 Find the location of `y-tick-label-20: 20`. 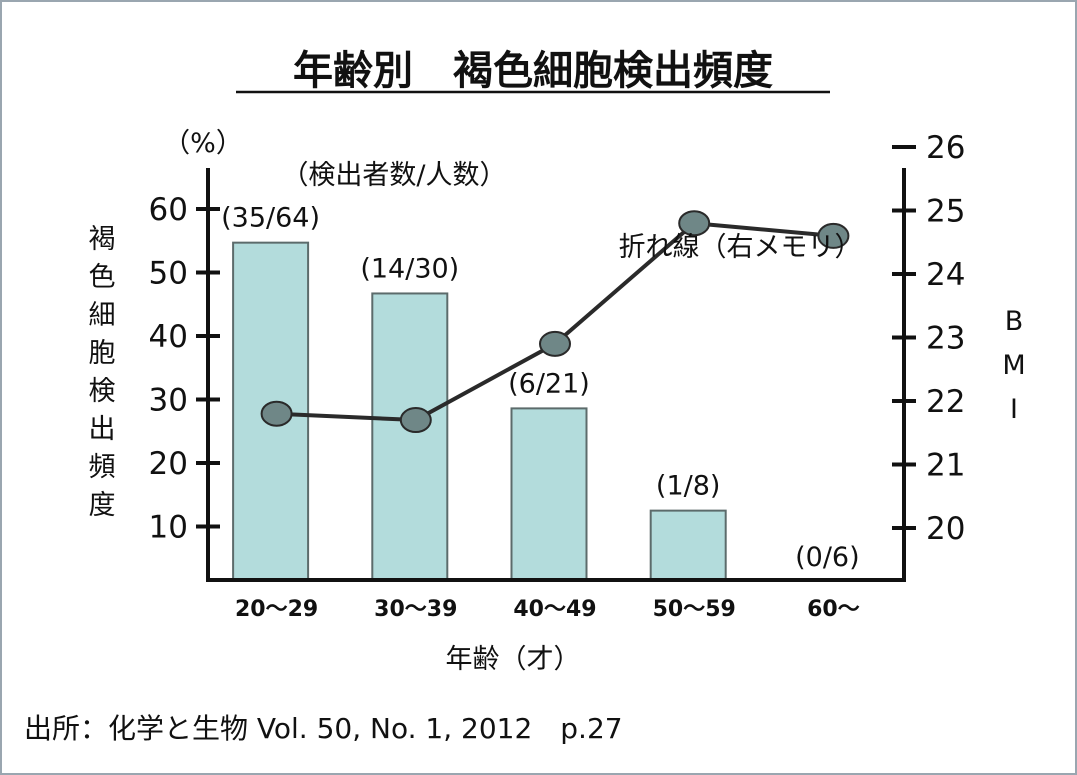

y-tick-label-20: 20 is located at coordinates (168, 464).